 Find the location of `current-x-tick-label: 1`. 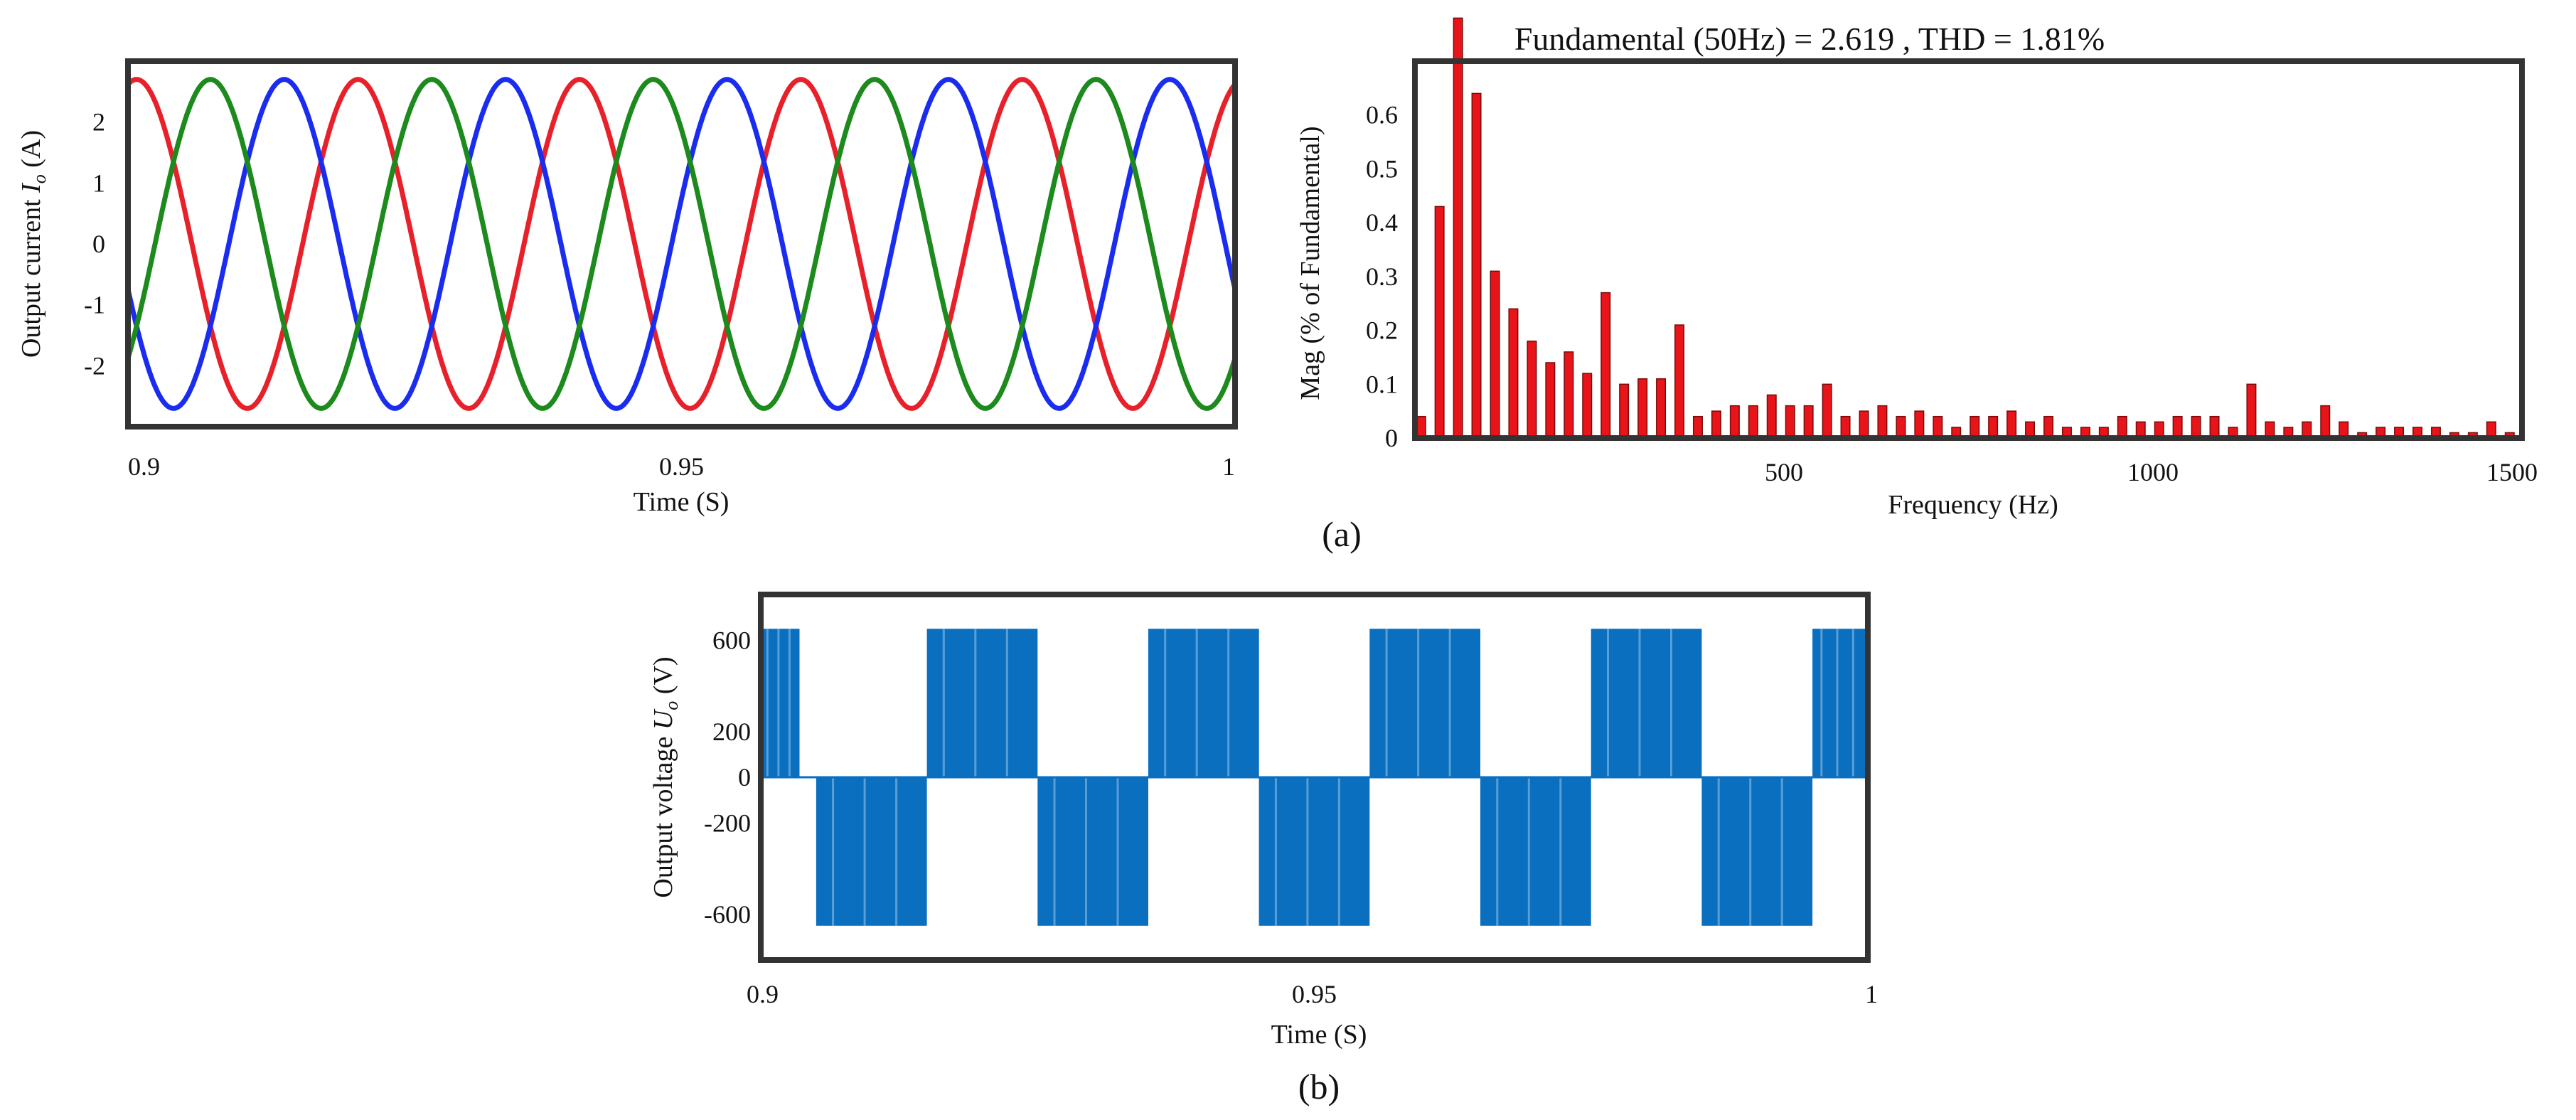

current-x-tick-label: 1 is located at coordinates (1228, 466).